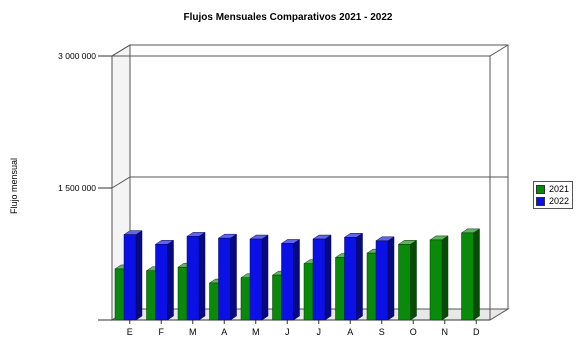  Describe the element at coordinates (382, 332) in the screenshot. I see `x-tick-label: S` at that location.